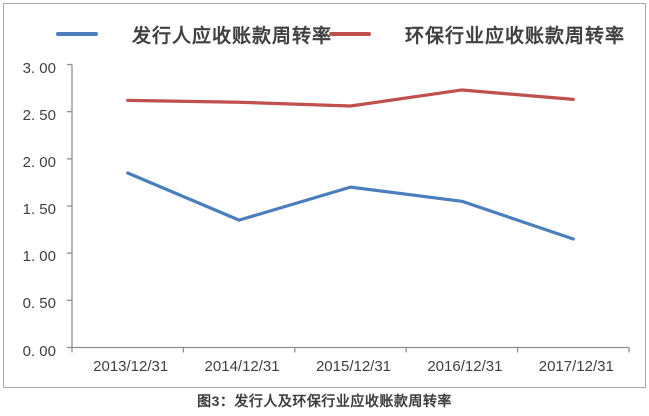 The image size is (649, 416). What do you see at coordinates (39, 209) in the screenshot?
I see `y-tick-label: 1. 50` at bounding box center [39, 209].